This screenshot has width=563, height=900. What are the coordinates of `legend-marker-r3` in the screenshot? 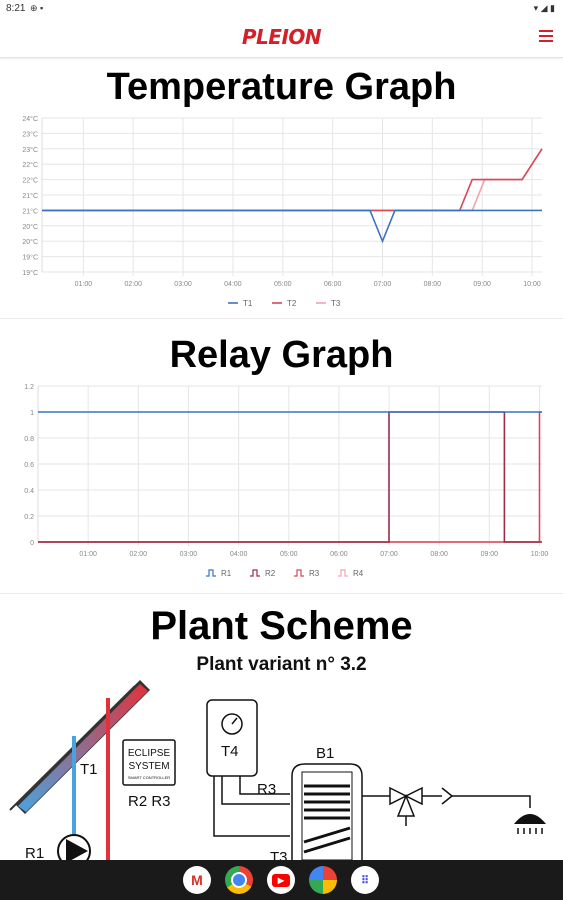 It's located at (299, 573).